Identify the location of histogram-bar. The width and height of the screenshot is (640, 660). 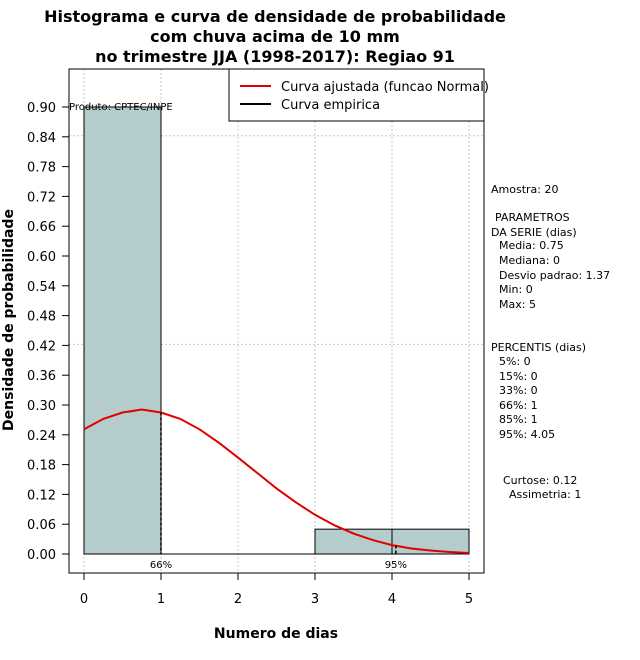
(122, 330).